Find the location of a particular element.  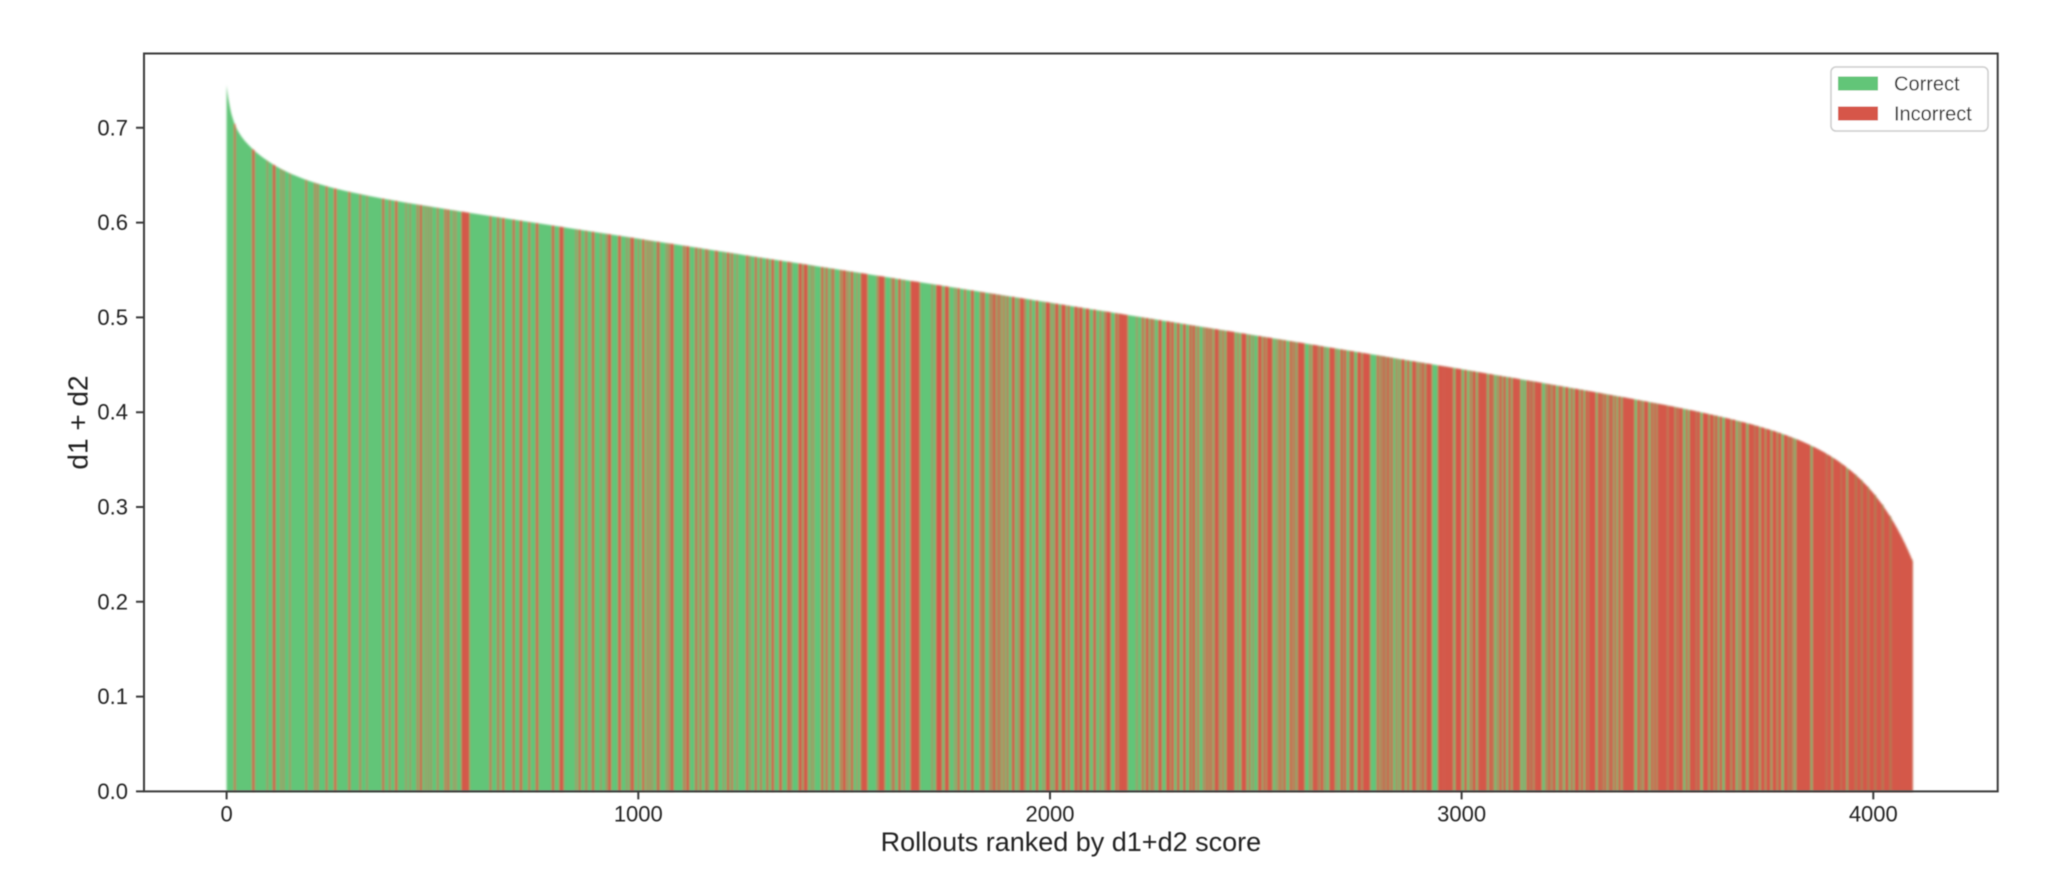

svg-text: 0 is located at coordinates (226, 814).